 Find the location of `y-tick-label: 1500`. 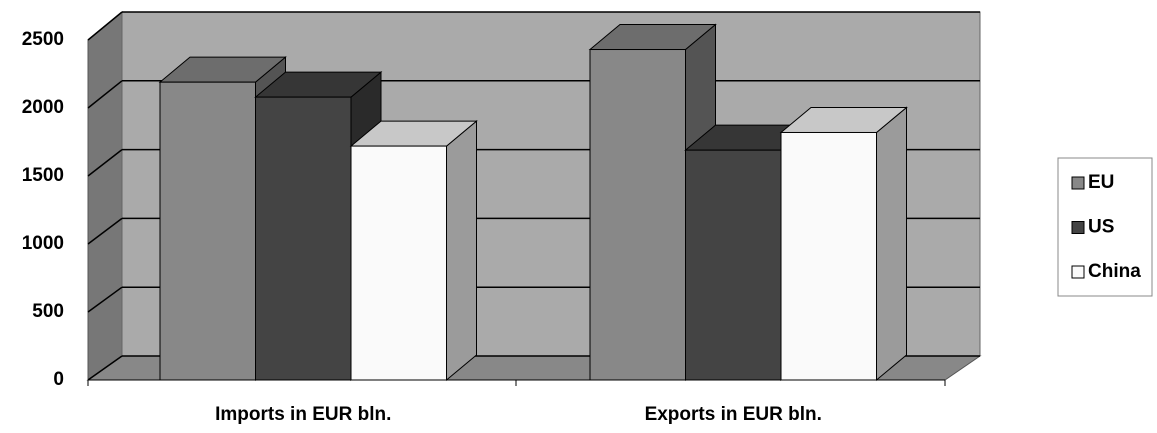

y-tick-label: 1500 is located at coordinates (43, 175).